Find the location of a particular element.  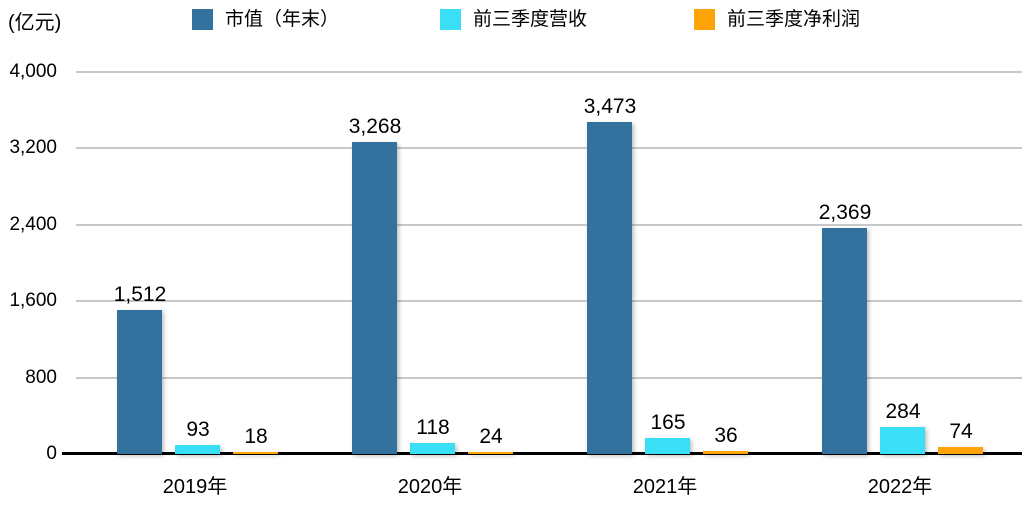

y-axis-tick-label: 2,400 is located at coordinates (33, 224).